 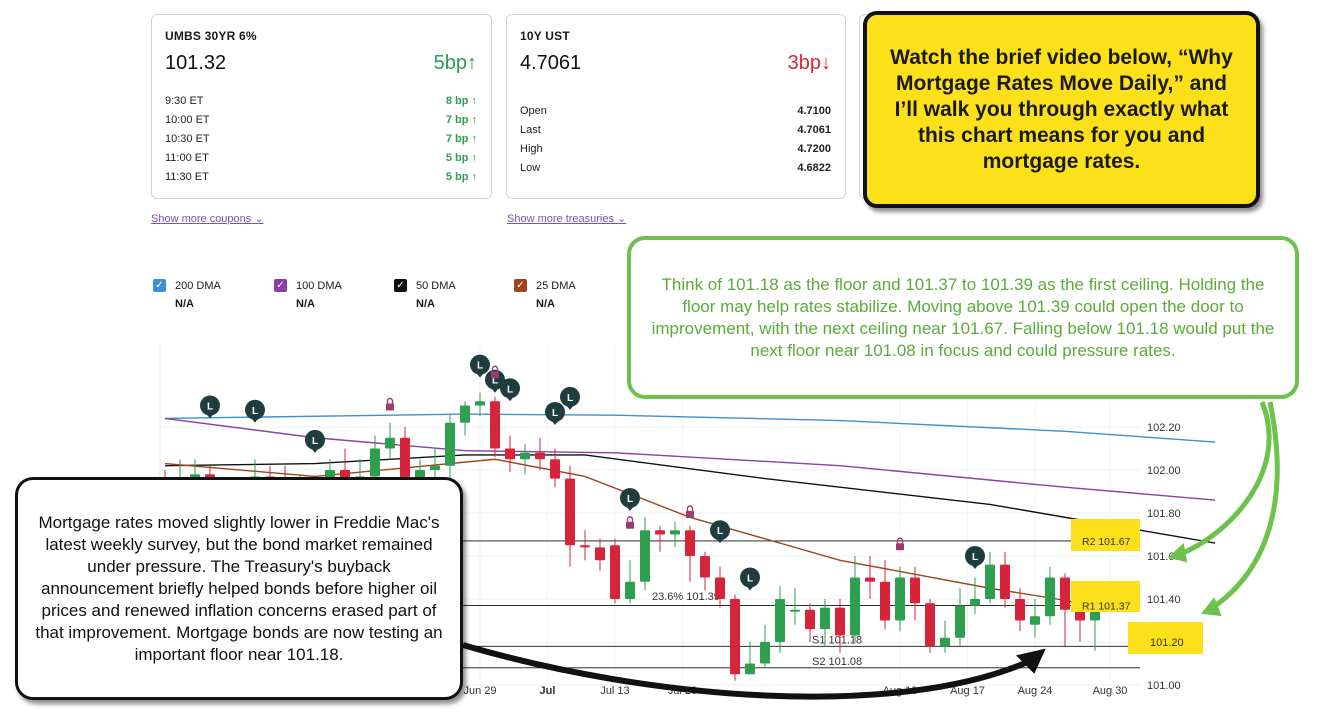 What do you see at coordinates (321, 161) in the screenshot?
I see `list-item: 11:00 ET 5 bp ↑` at bounding box center [321, 161].